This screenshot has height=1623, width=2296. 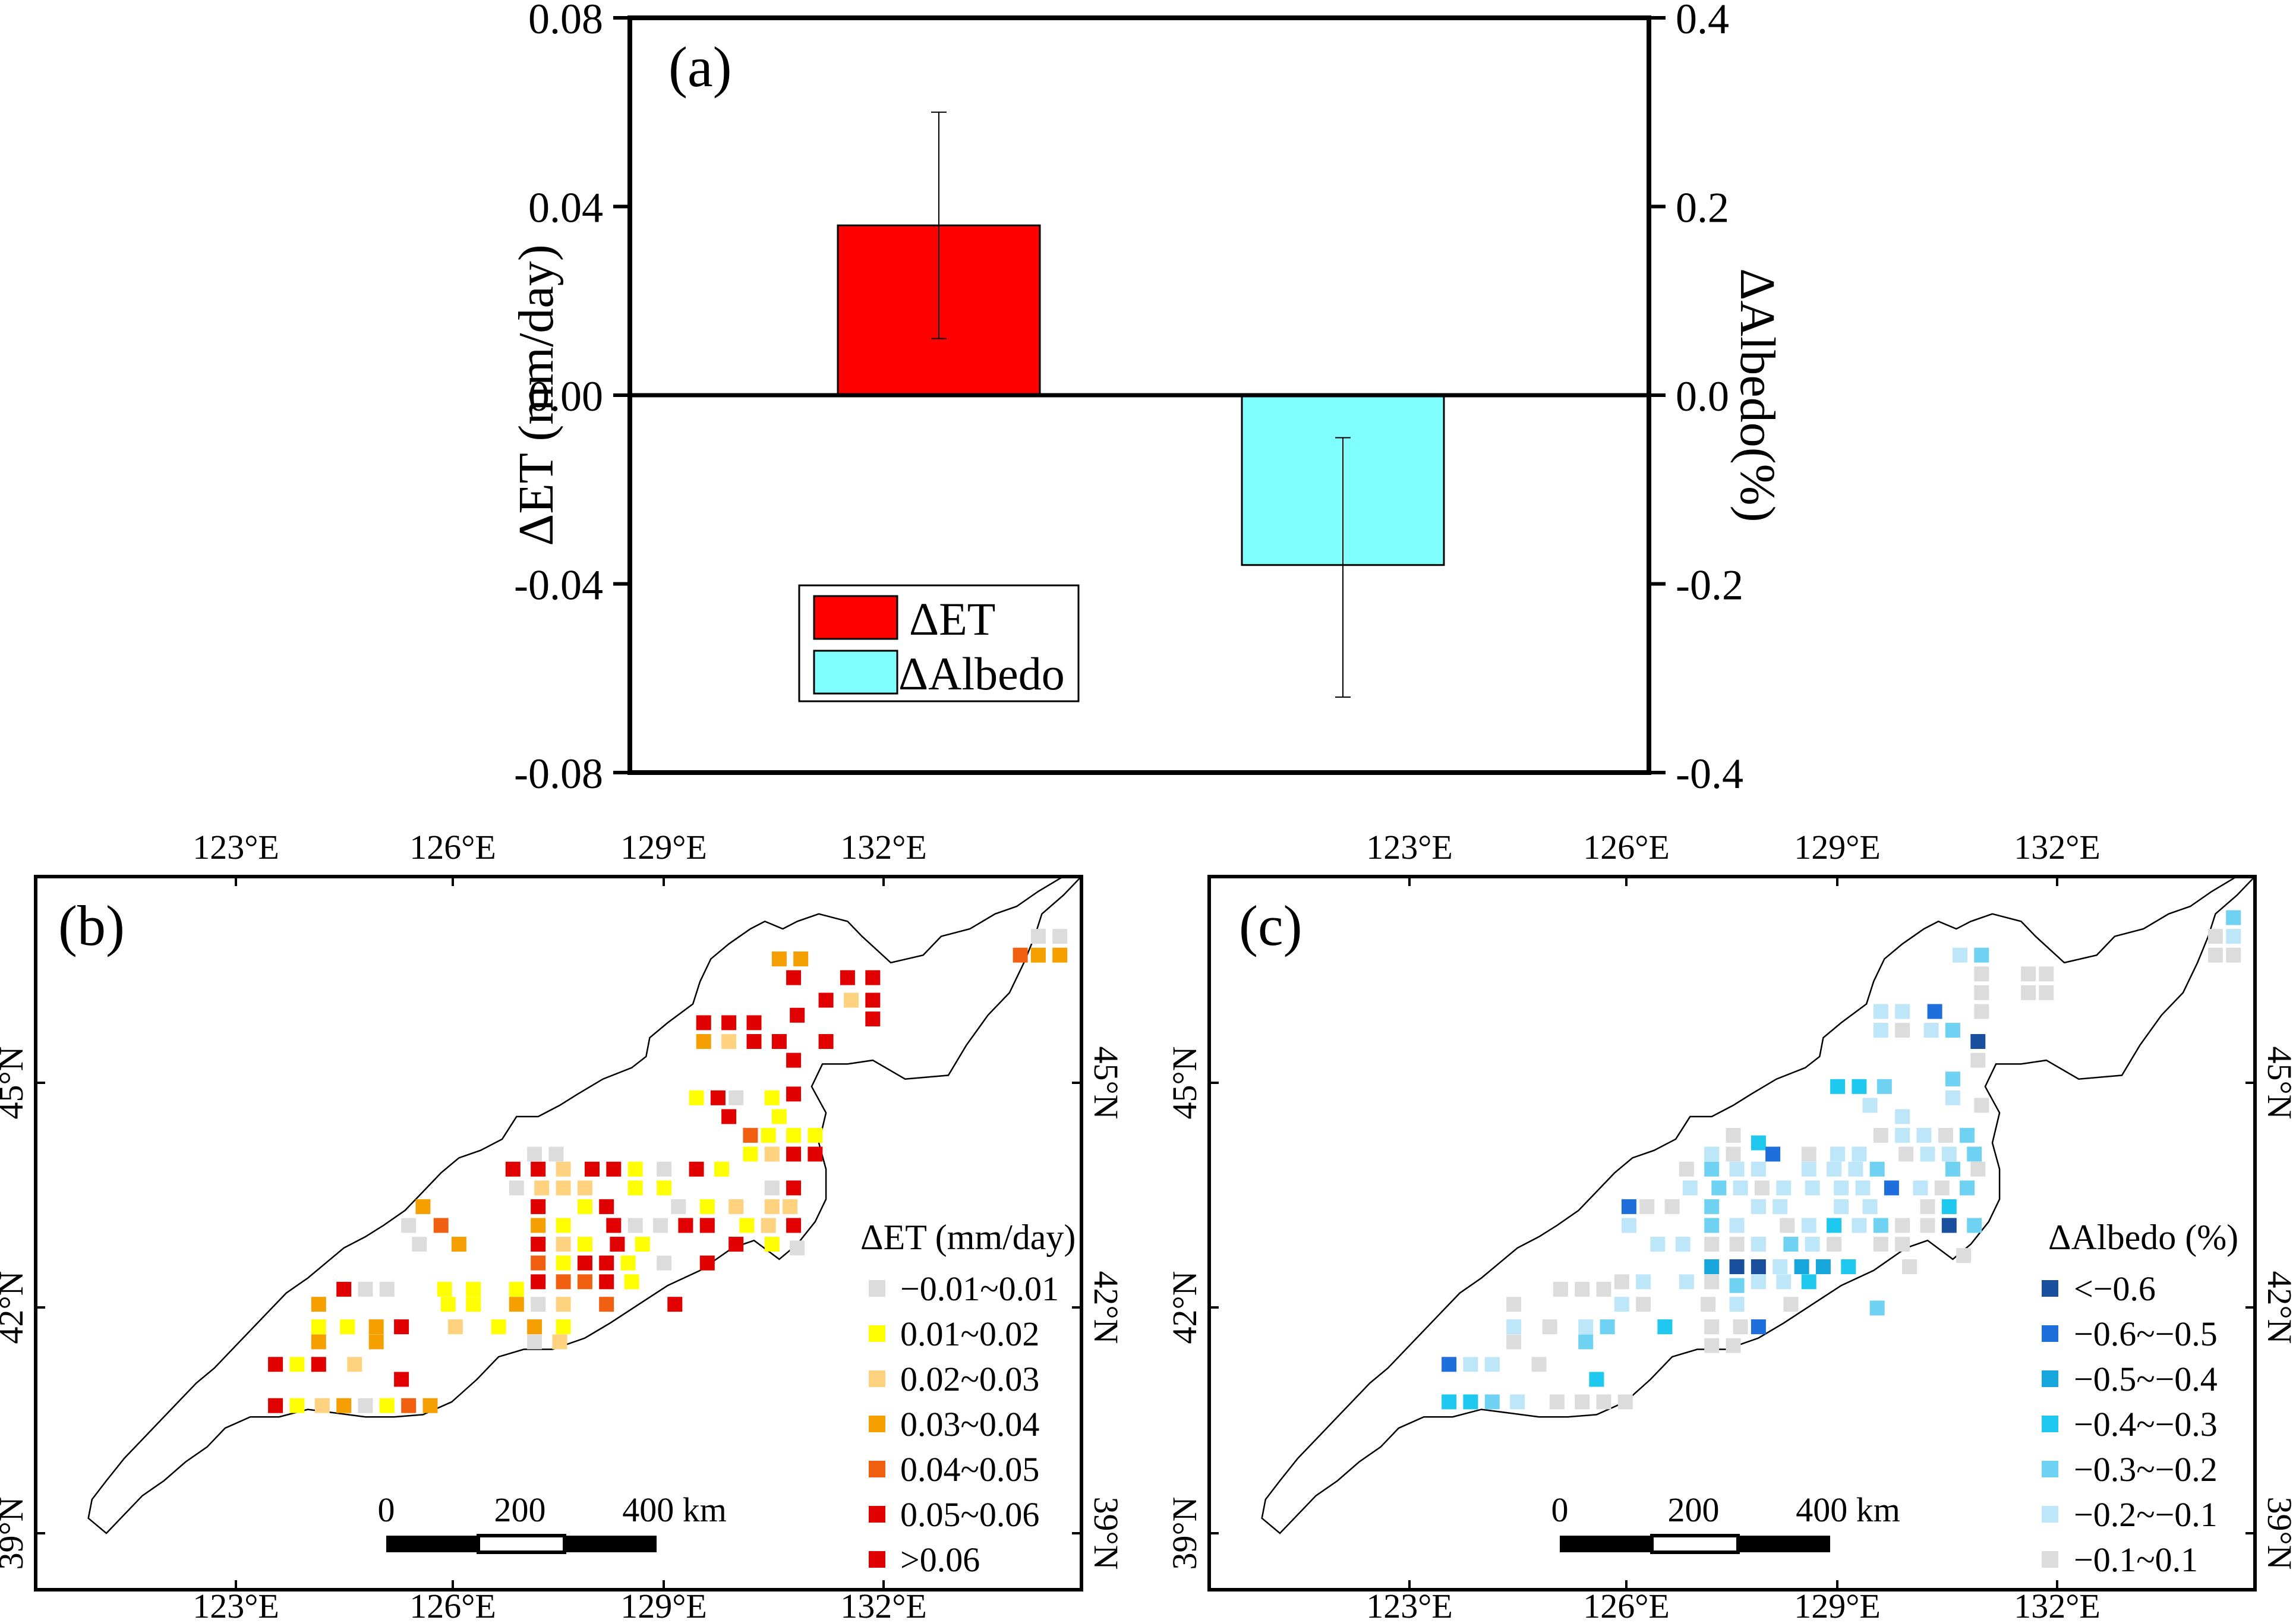 What do you see at coordinates (91, 925) in the screenshot?
I see `panel-b-tag: (b)` at bounding box center [91, 925].